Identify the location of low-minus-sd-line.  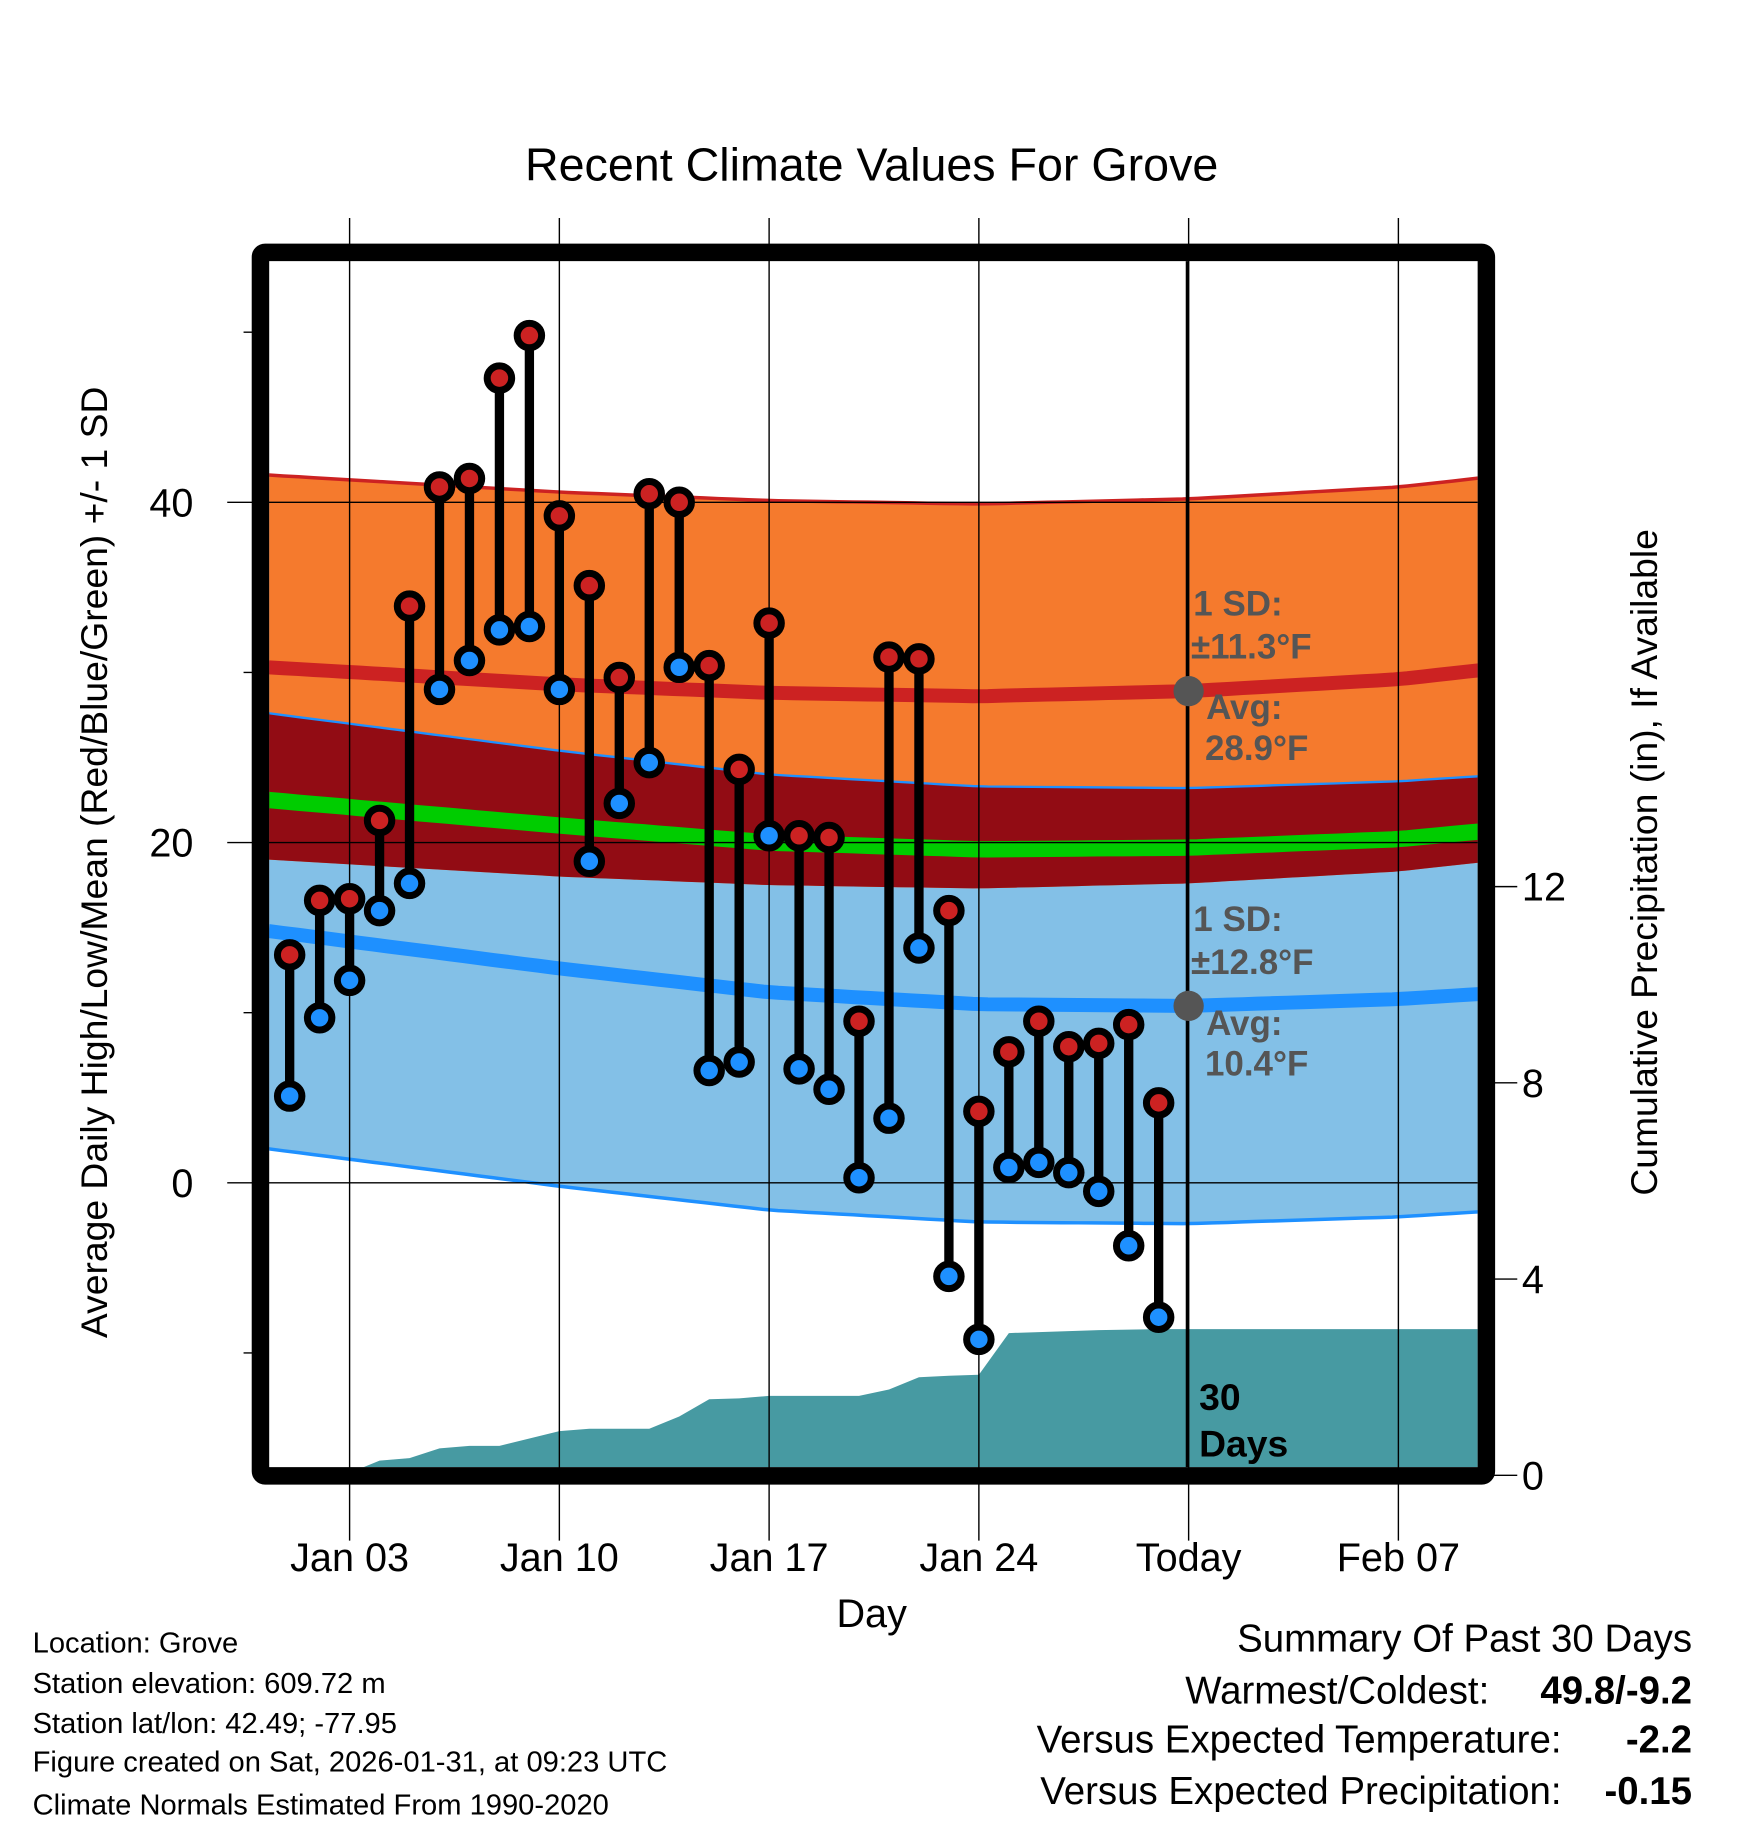
(873, 1186).